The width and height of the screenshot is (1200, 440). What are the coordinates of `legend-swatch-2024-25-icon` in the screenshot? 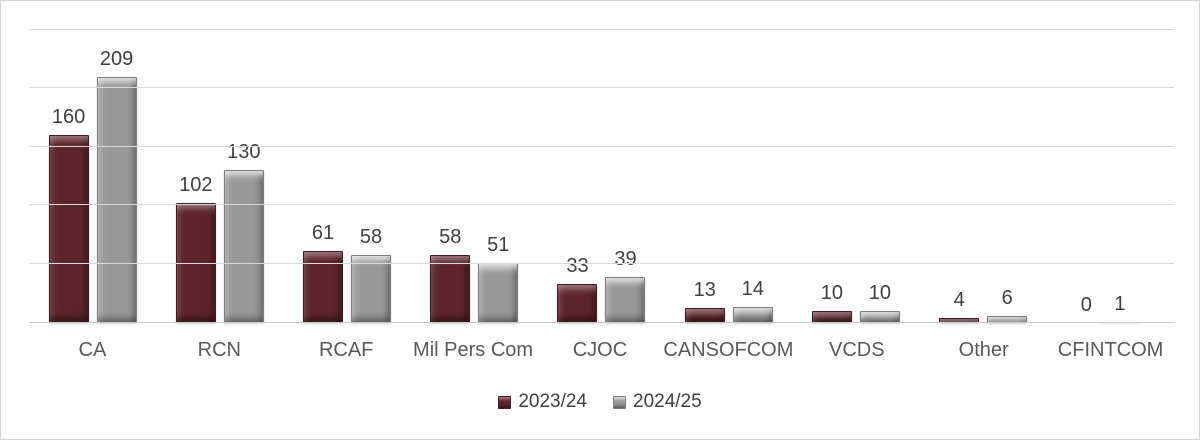 It's located at (619, 402).